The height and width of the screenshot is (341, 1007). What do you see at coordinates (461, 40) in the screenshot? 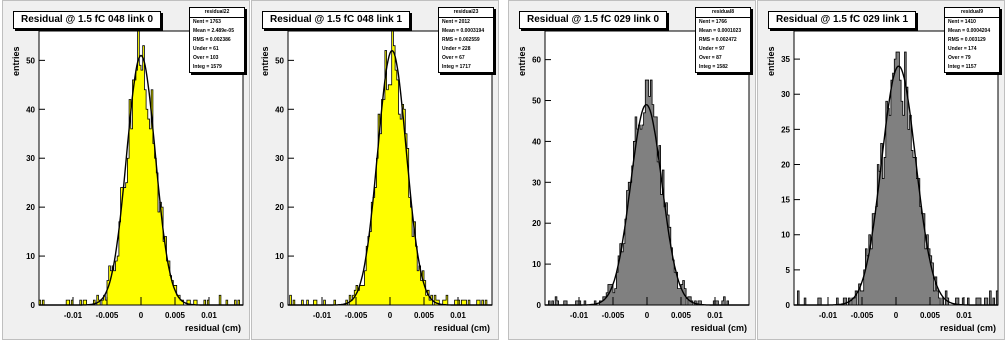
I see `stats-row: RMS = 0.002559` at bounding box center [461, 40].